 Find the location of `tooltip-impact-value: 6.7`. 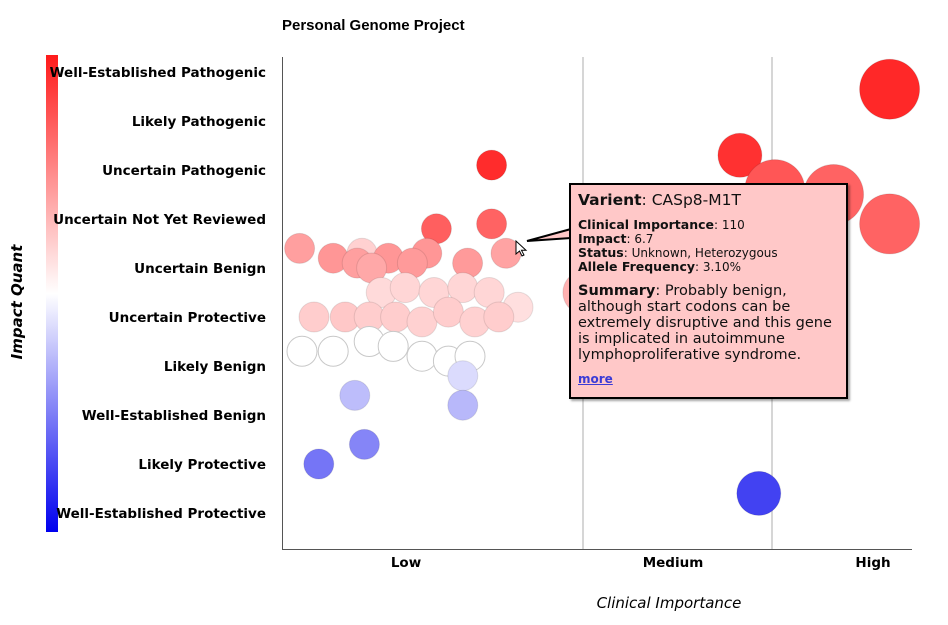

tooltip-impact-value: 6.7 is located at coordinates (644, 239).